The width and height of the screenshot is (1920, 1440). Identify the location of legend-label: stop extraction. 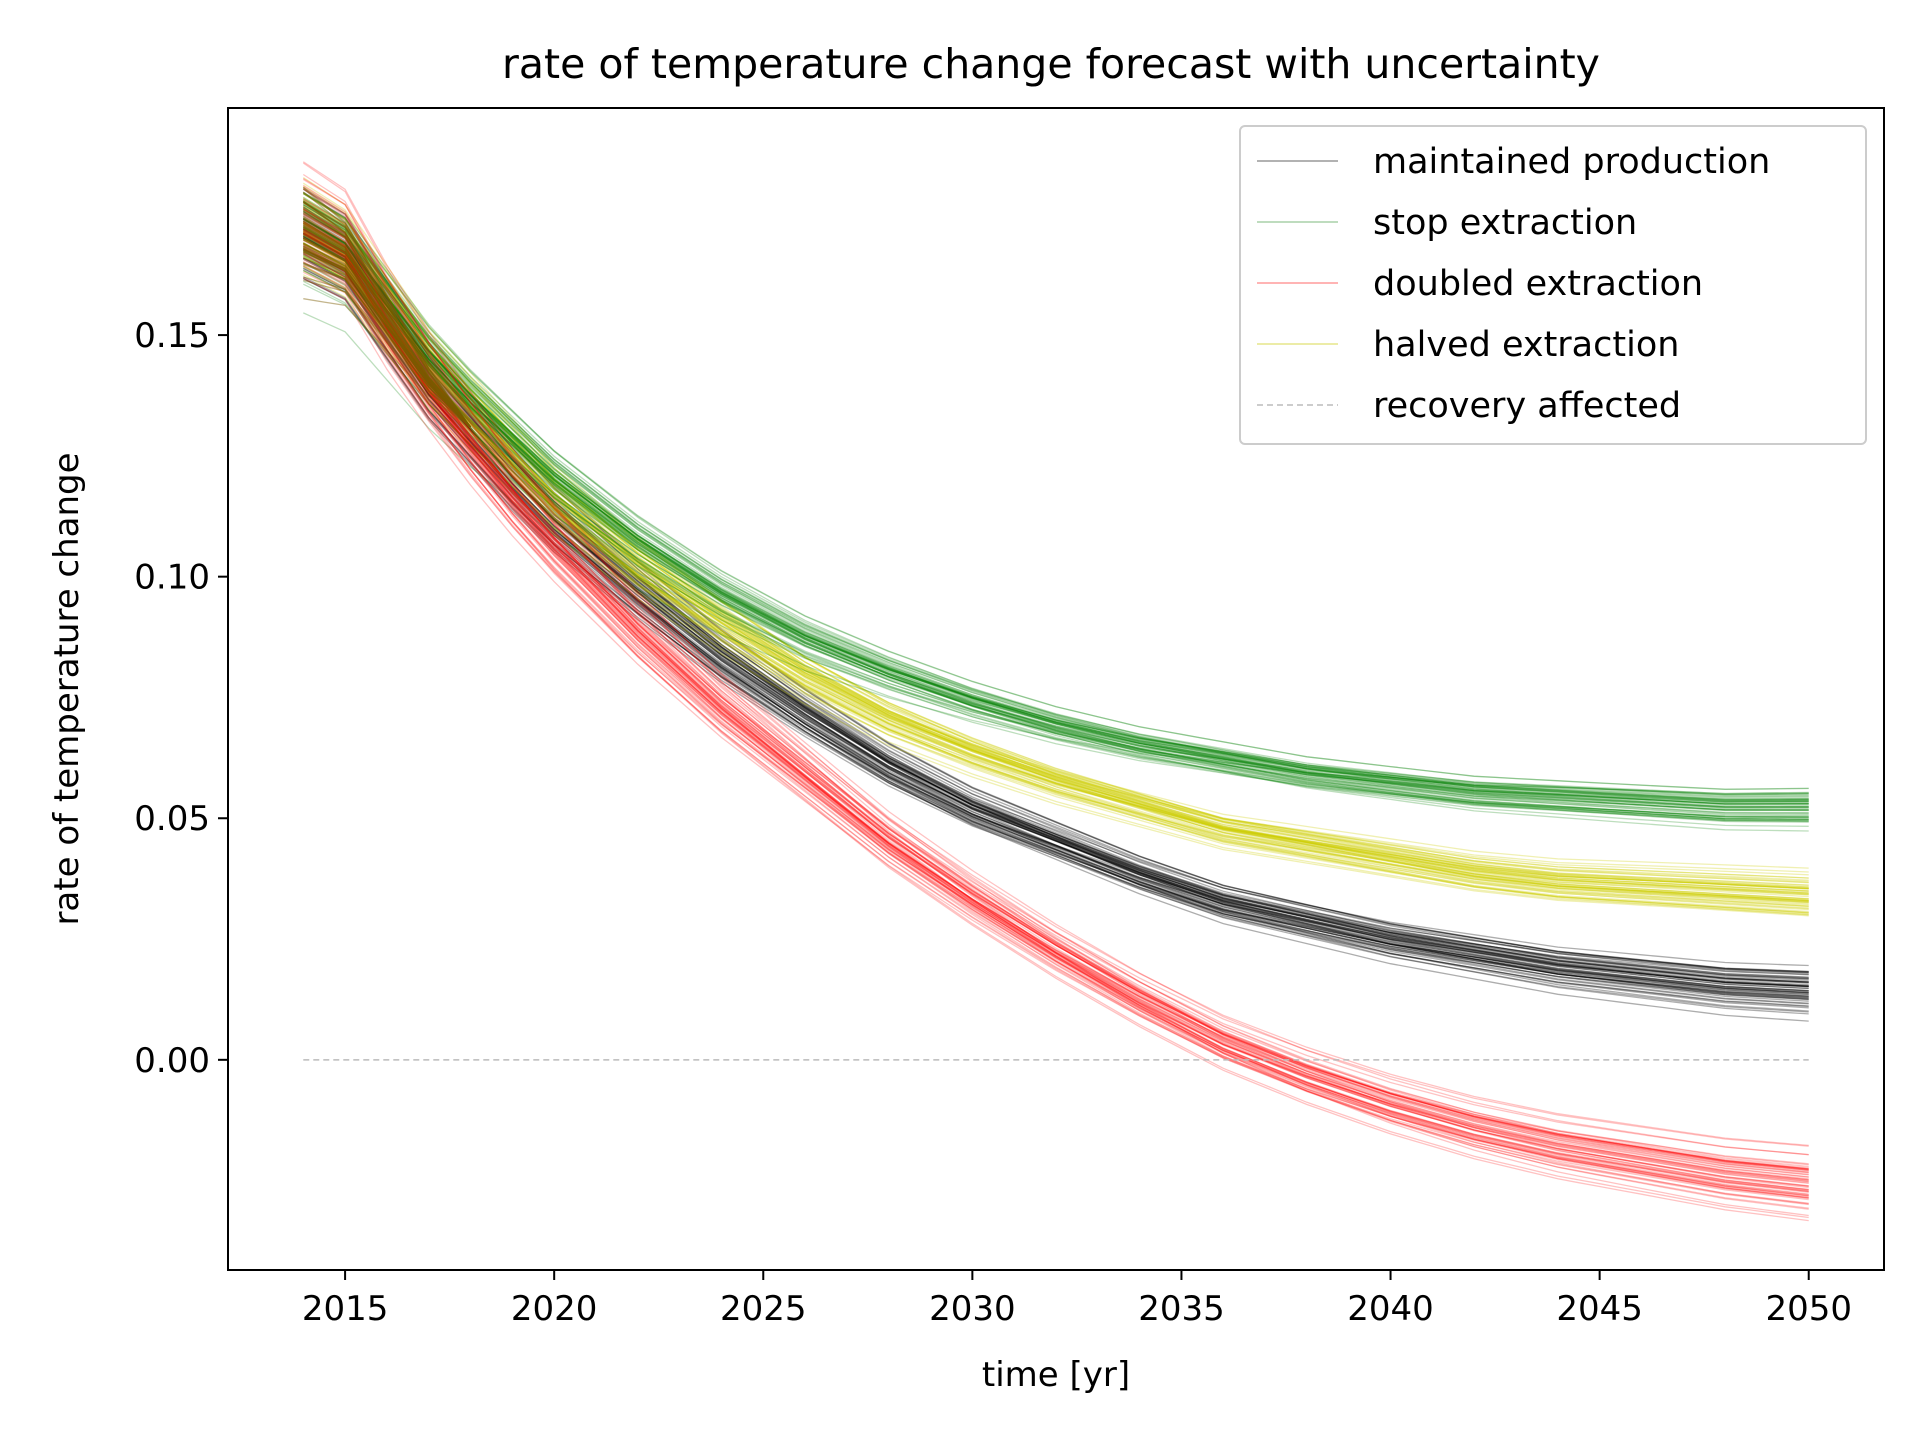
(1505, 223).